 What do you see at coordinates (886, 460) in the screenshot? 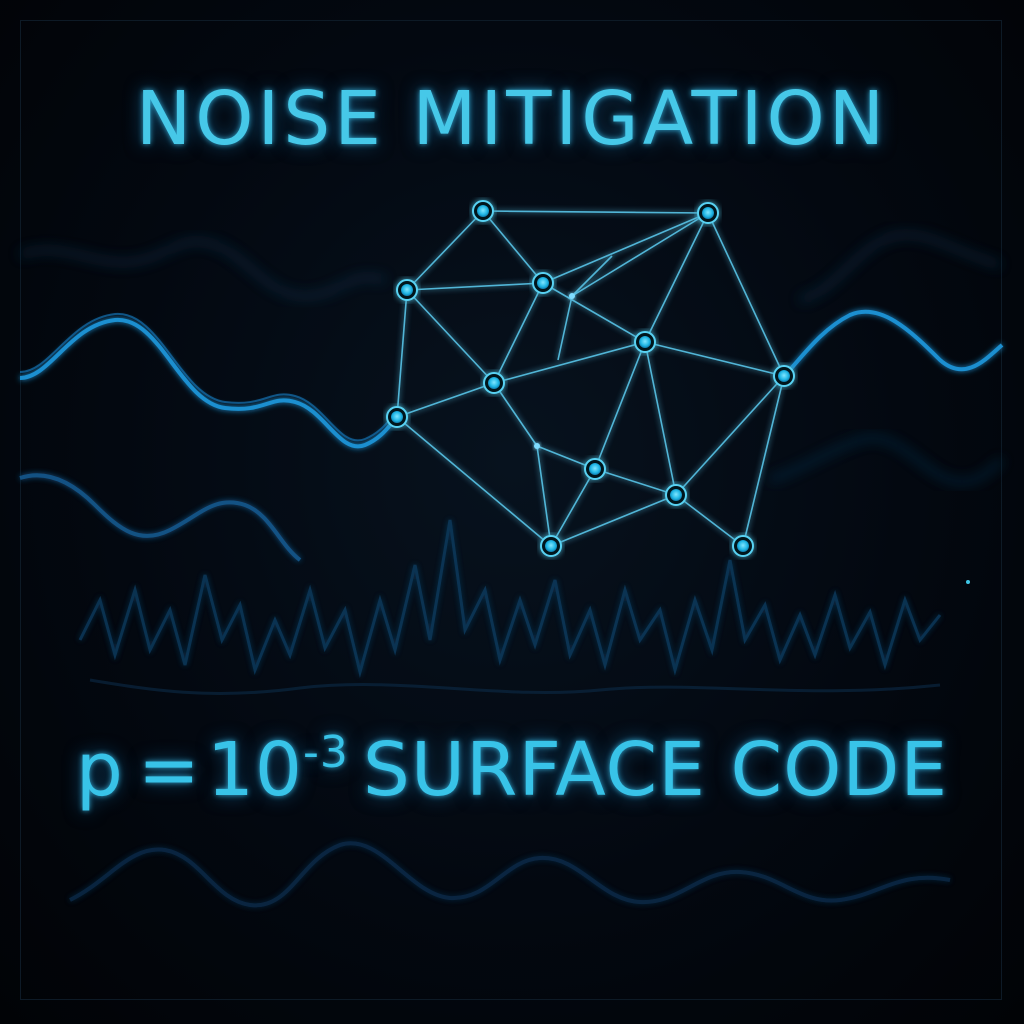
I see `faint-wave-right` at bounding box center [886, 460].